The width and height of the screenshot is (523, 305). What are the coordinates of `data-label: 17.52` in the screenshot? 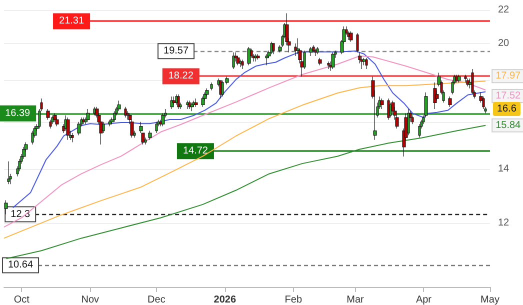 It's located at (509, 96).